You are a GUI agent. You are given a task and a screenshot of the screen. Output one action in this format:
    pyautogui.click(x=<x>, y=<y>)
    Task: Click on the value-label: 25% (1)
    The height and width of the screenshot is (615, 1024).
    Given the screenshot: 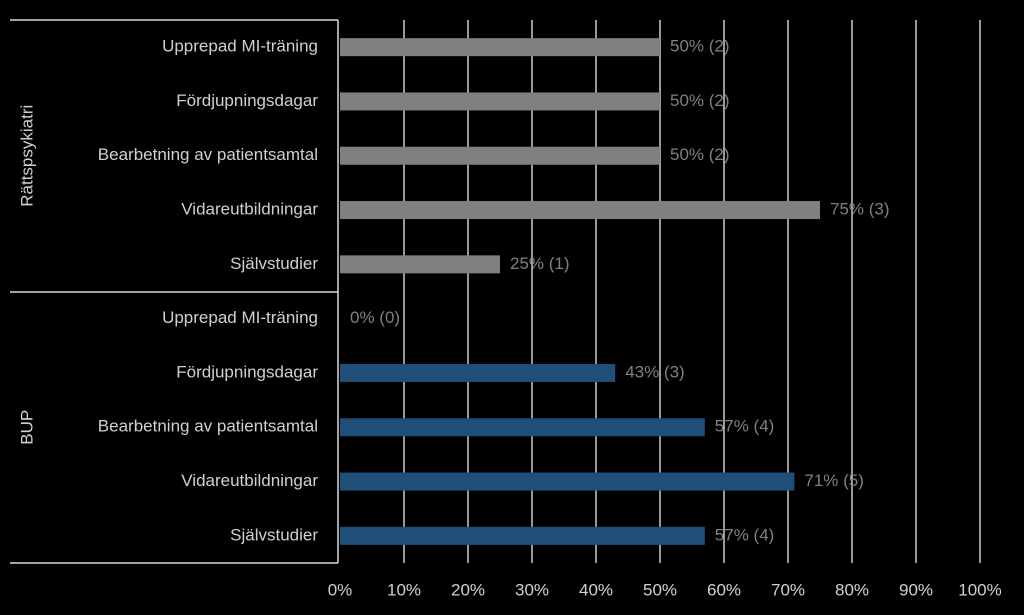 What is the action you would take?
    pyautogui.click(x=540, y=263)
    